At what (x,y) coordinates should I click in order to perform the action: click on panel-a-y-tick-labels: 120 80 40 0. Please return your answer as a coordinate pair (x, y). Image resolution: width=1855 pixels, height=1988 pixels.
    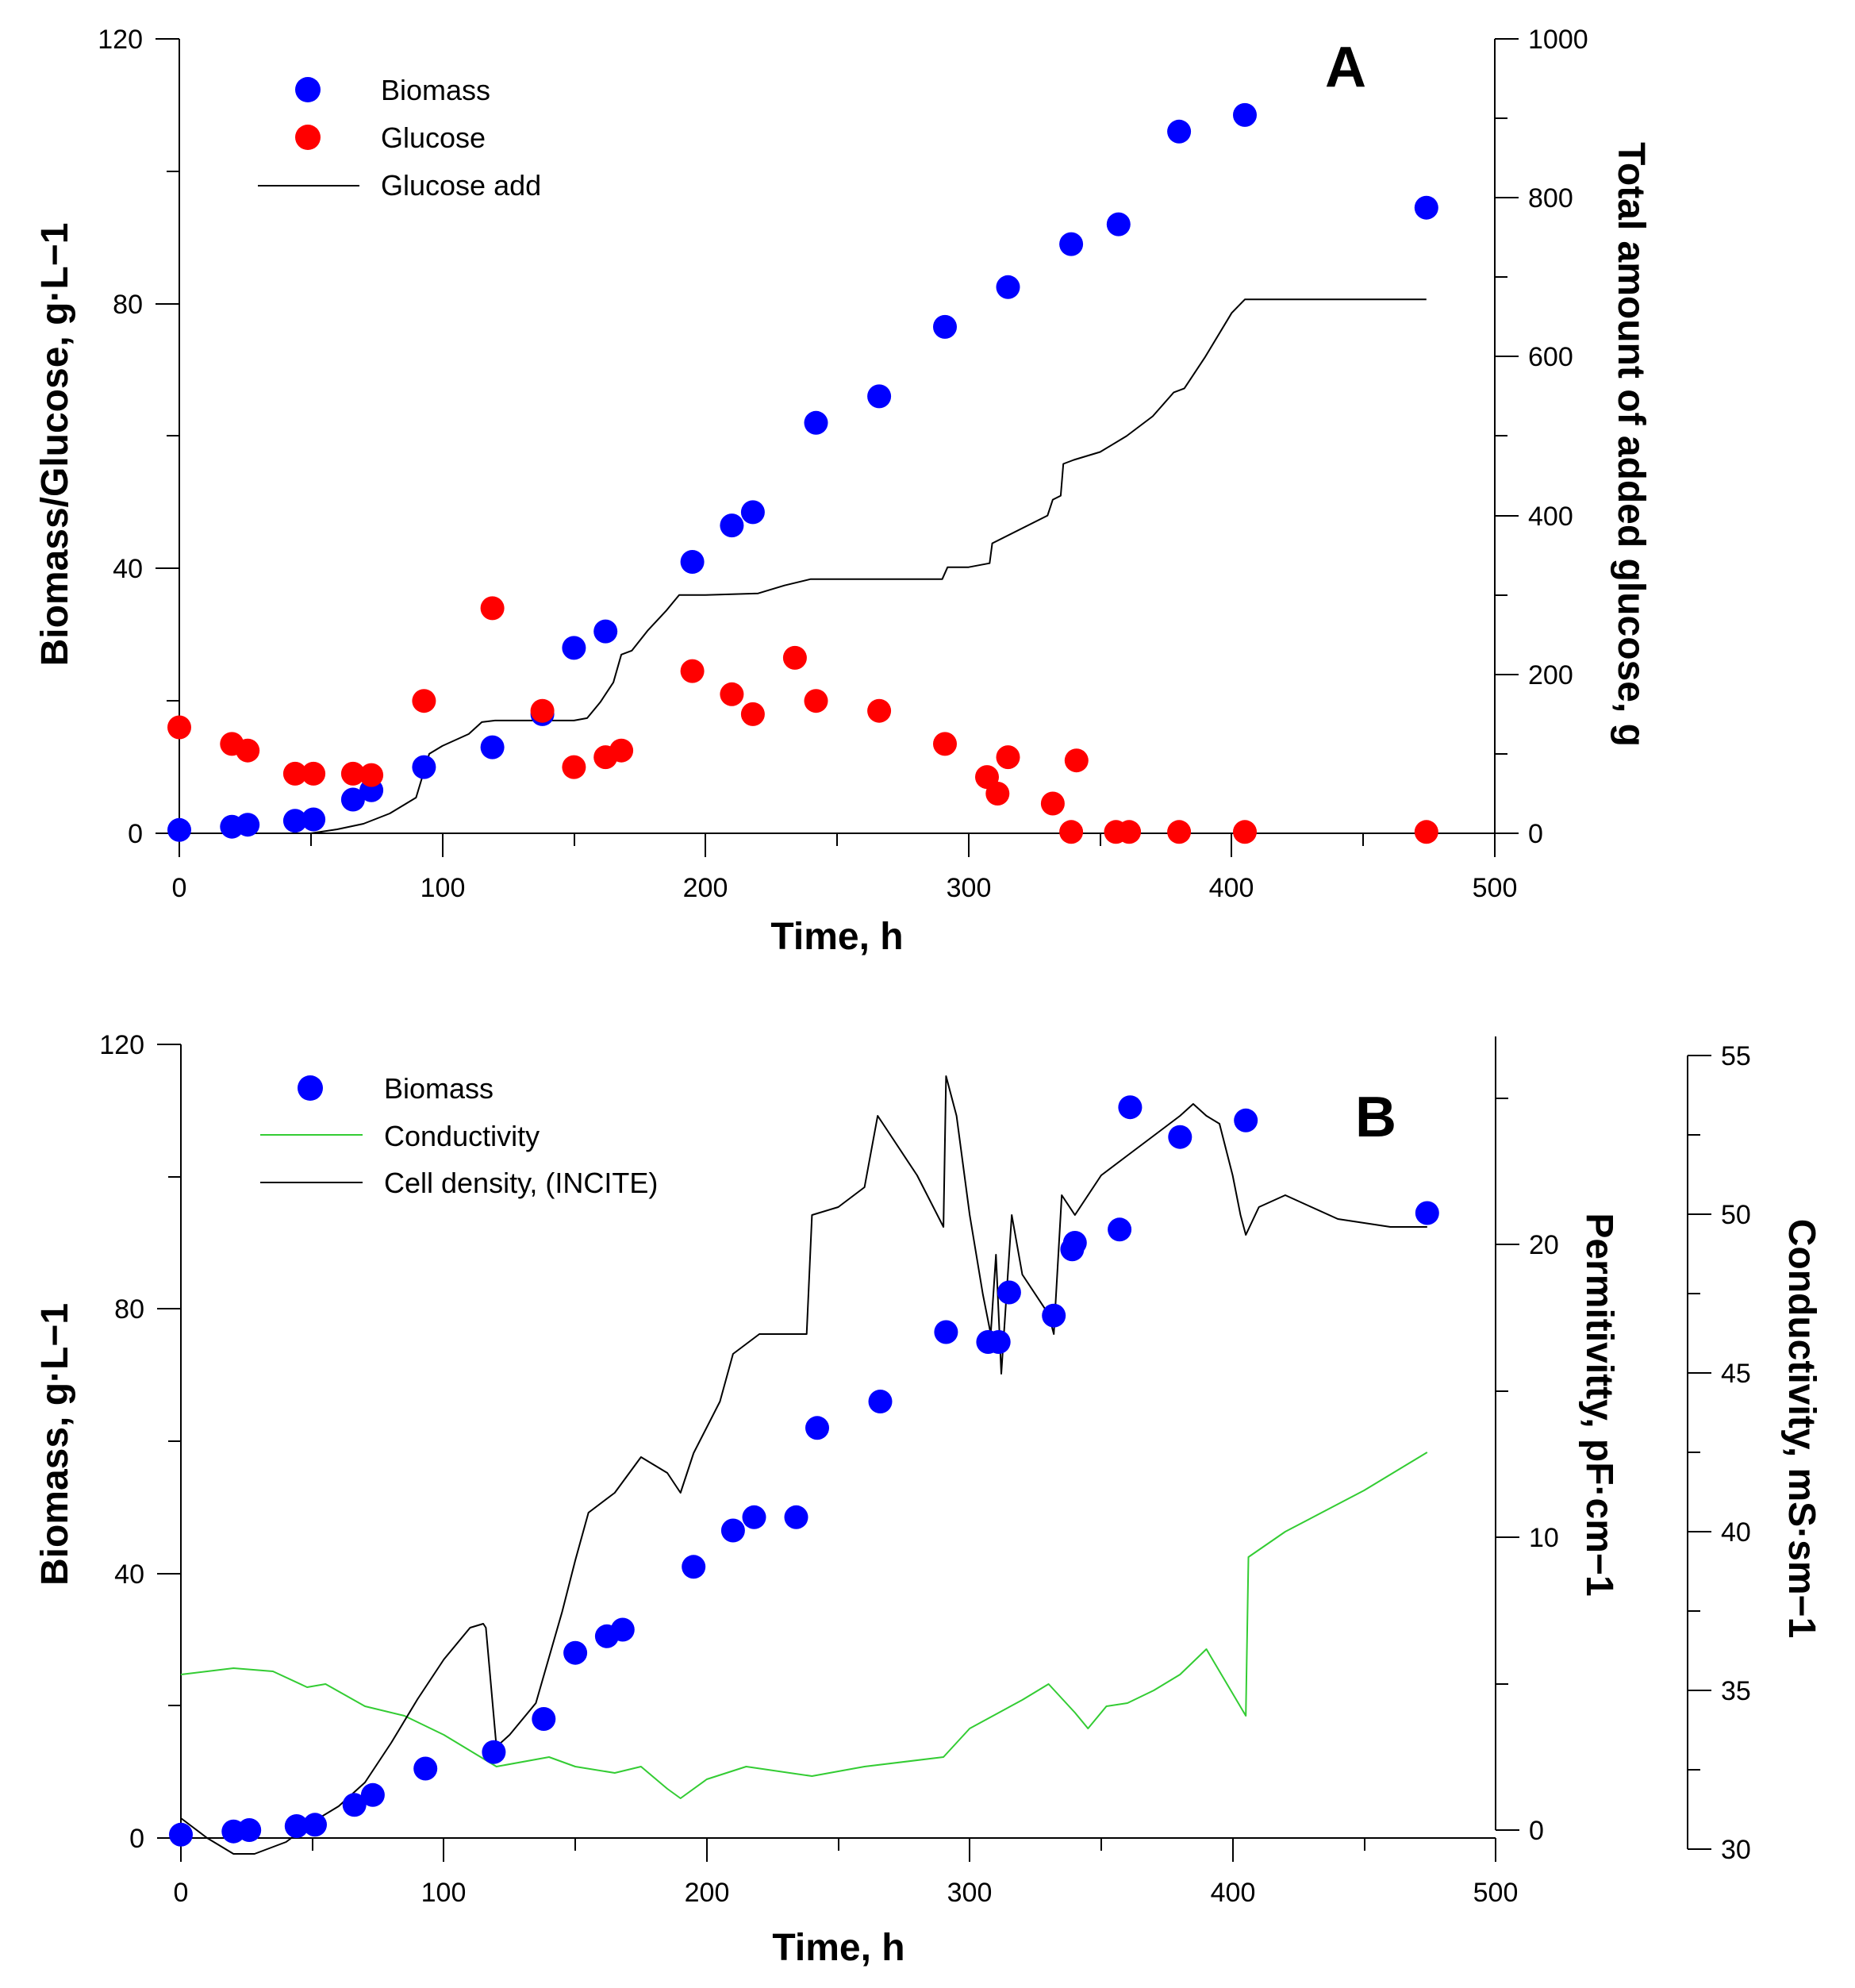
    Looking at the image, I should click on (120, 437).